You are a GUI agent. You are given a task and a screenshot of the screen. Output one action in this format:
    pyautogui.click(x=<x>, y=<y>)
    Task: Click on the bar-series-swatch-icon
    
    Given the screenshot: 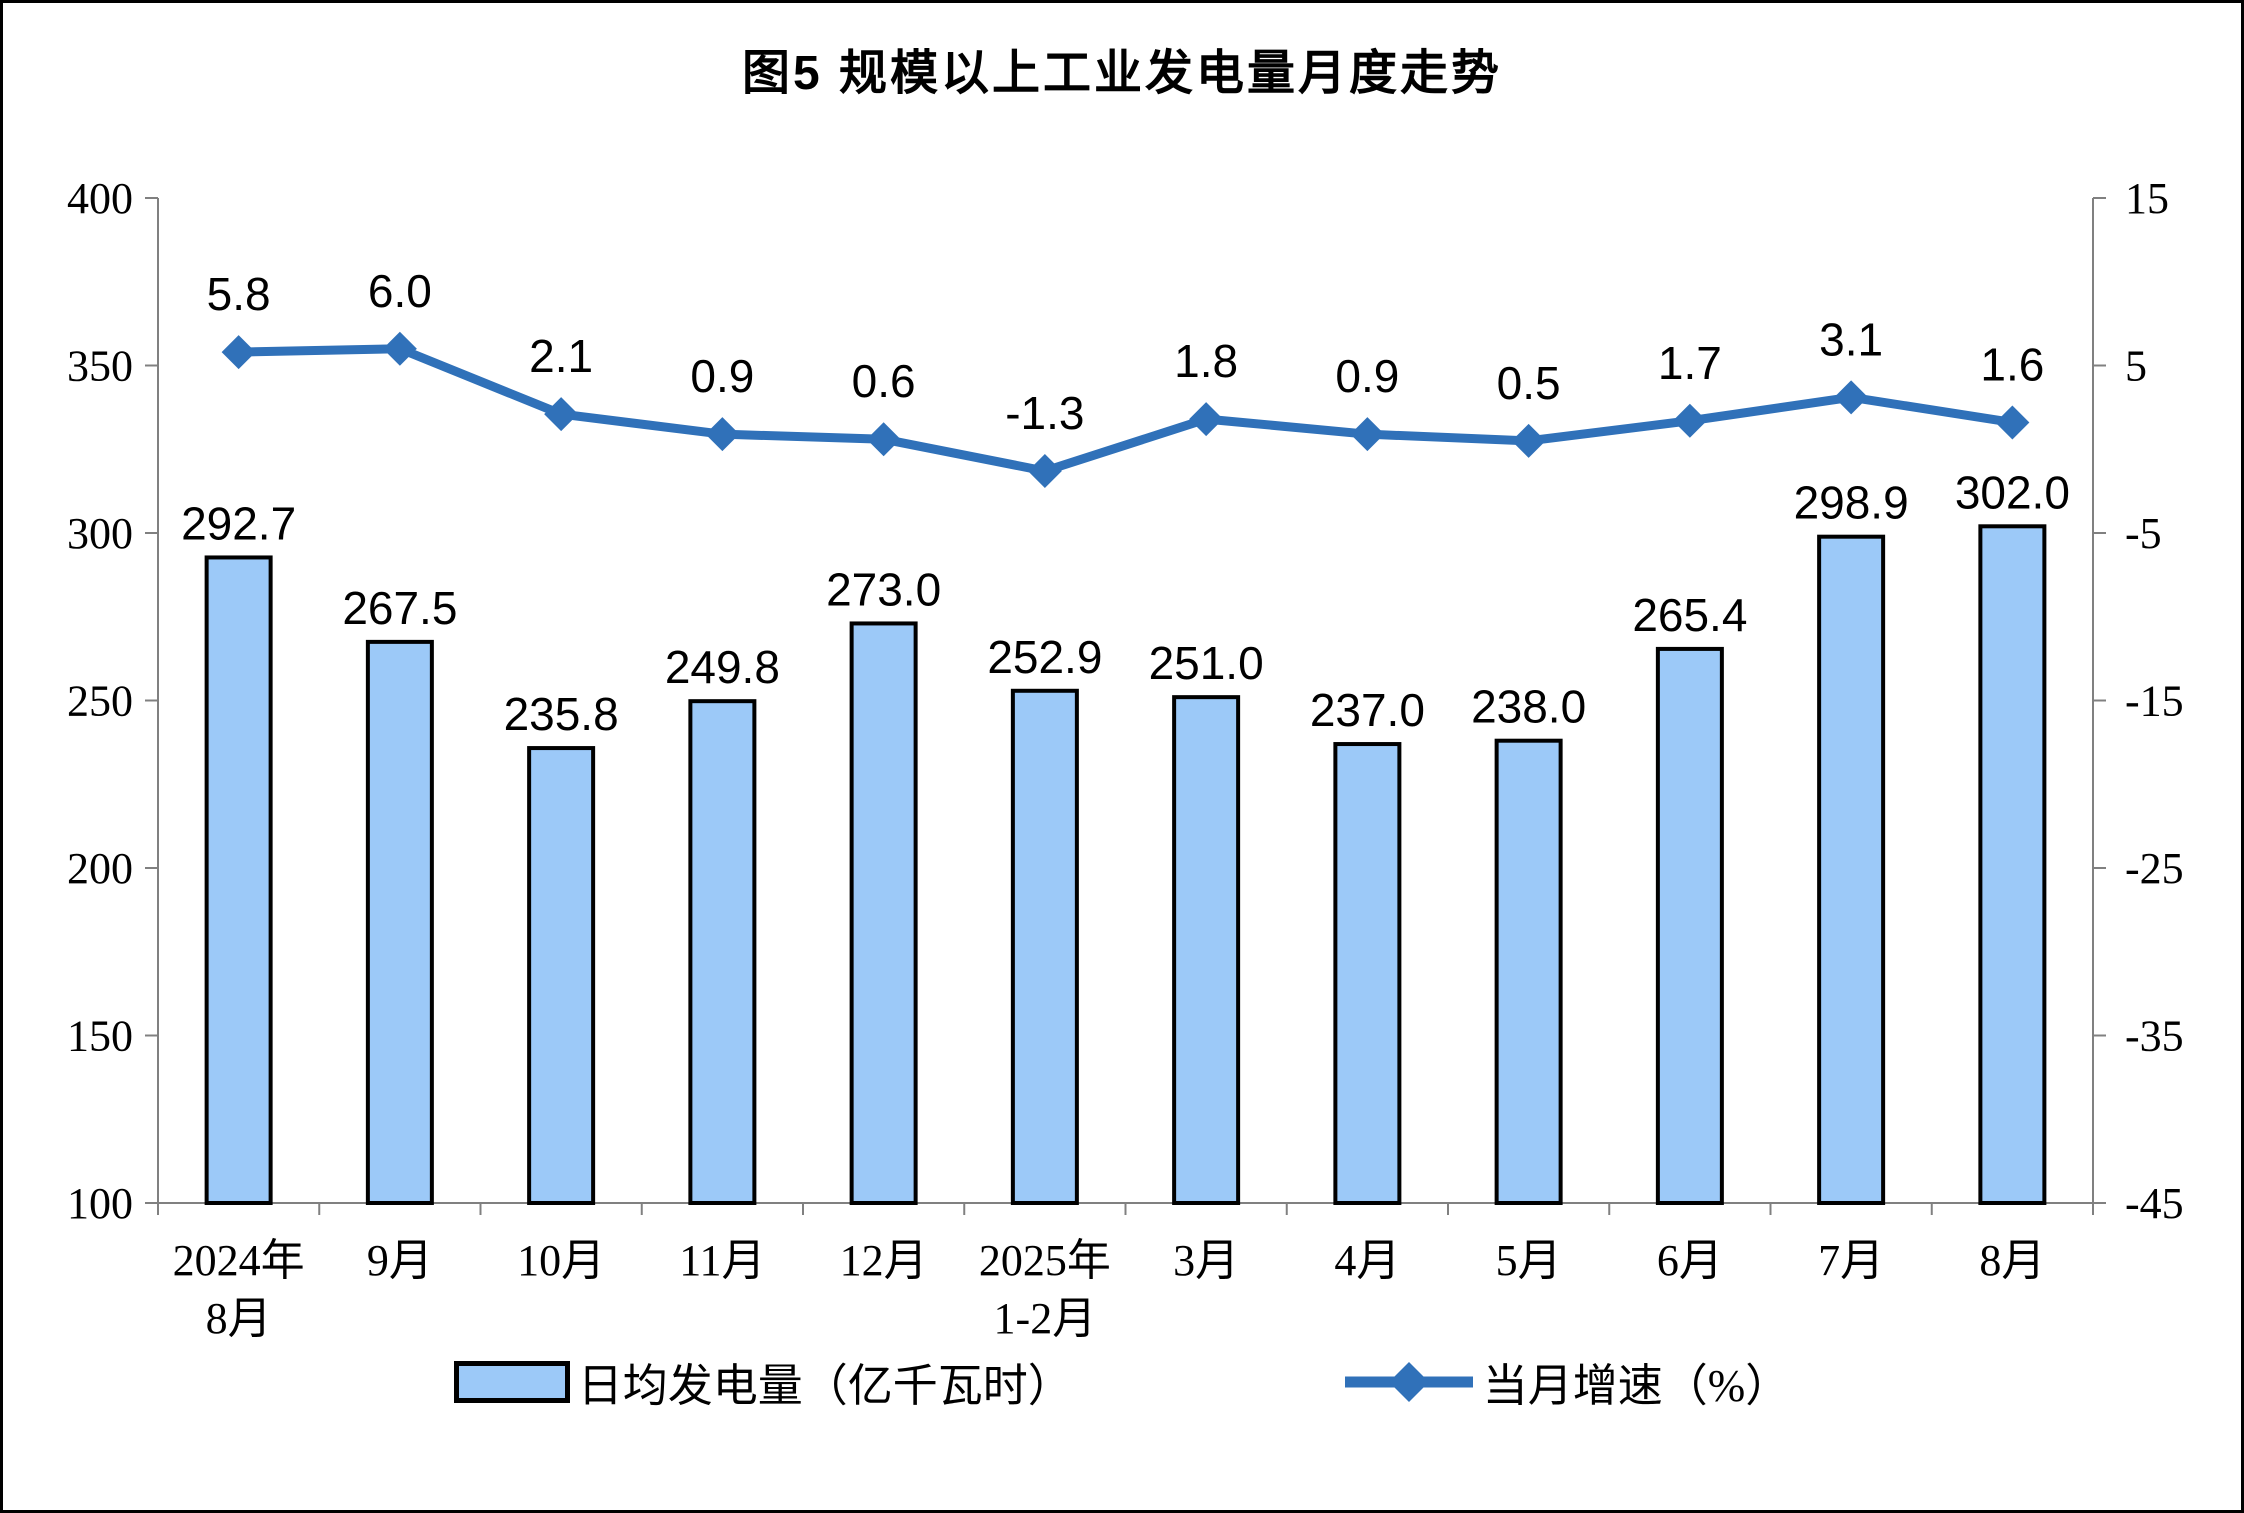 What is the action you would take?
    pyautogui.click(x=511, y=1381)
    